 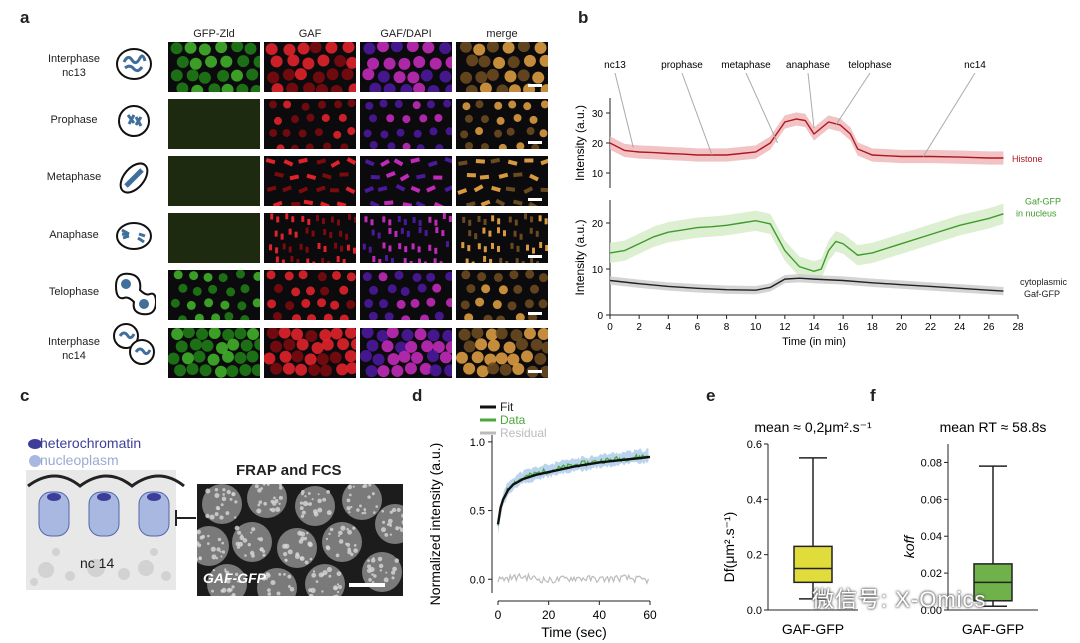 I want to click on y-tick-label: 0.02, so click(x=931, y=574).